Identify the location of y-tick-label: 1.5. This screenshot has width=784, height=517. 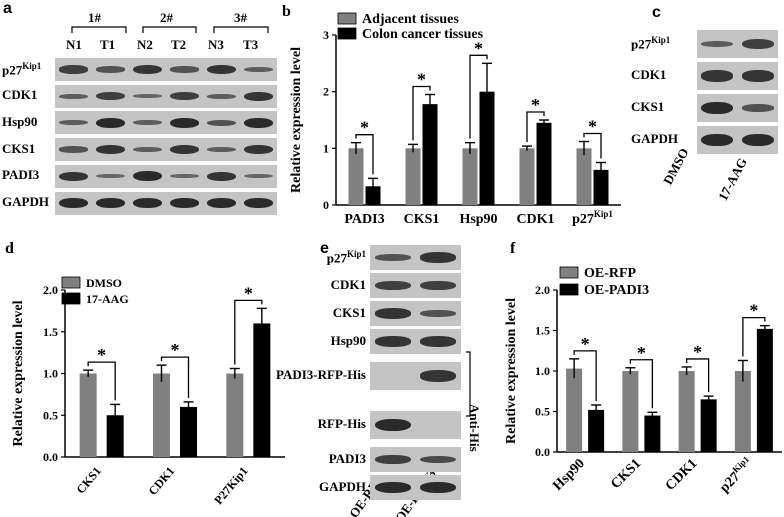
(542, 331).